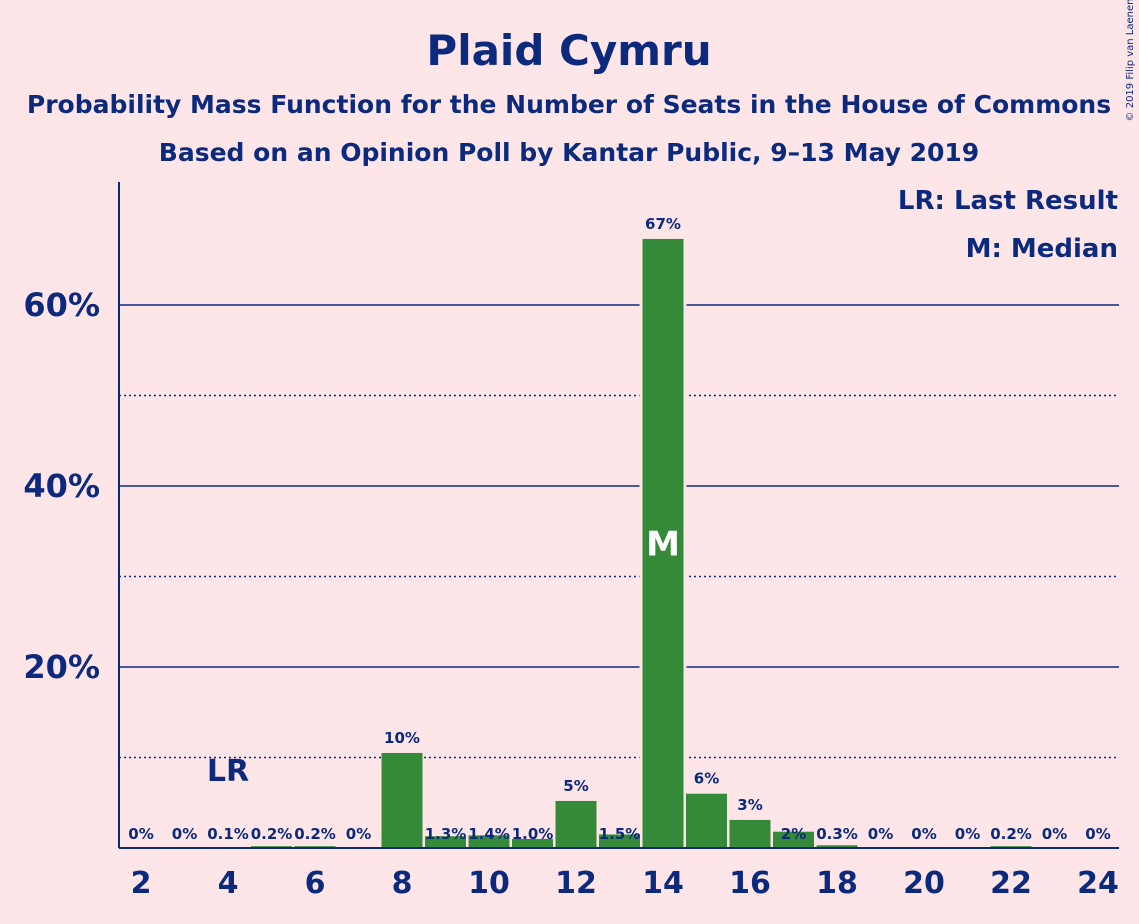  What do you see at coordinates (443, 656) in the screenshot?
I see `markers: LR M` at bounding box center [443, 656].